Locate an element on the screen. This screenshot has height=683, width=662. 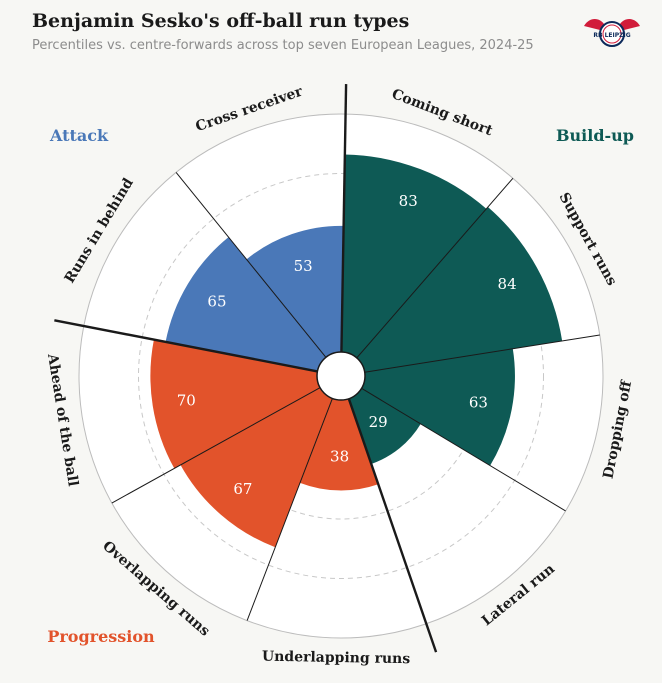
rb-leipzig-logo: RB LEIPZIG is located at coordinates (612, 34).